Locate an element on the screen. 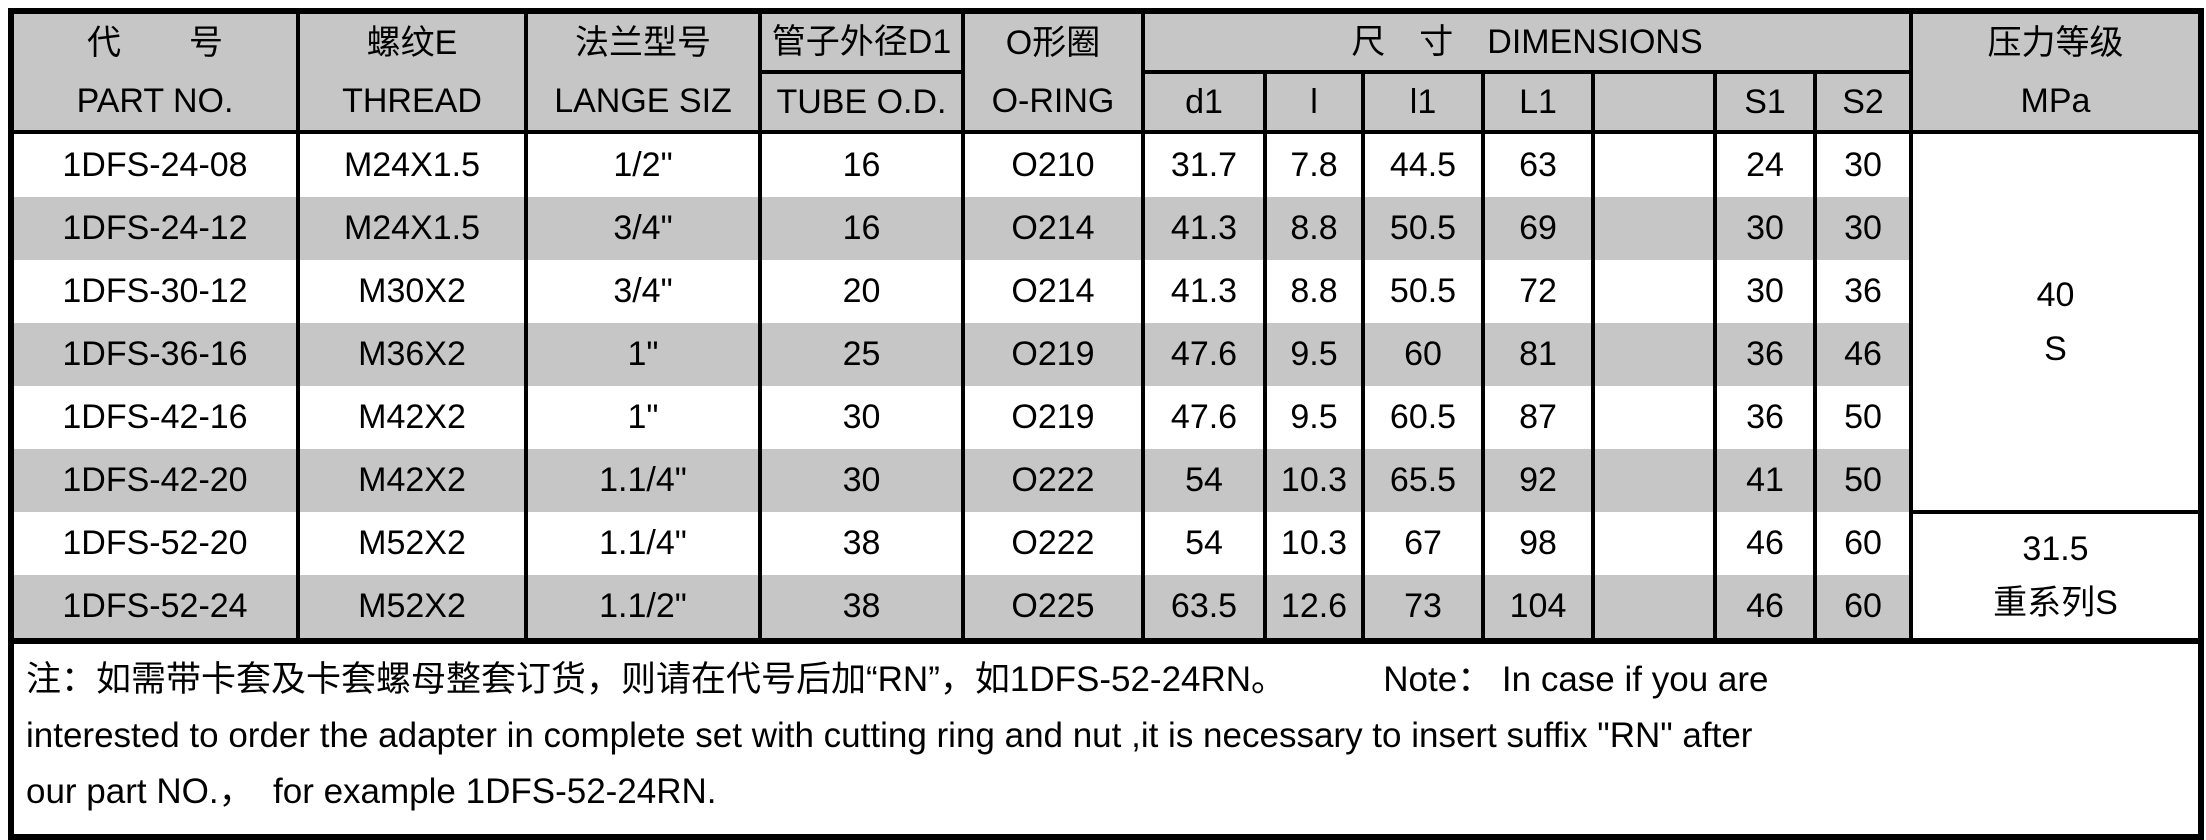 The height and width of the screenshot is (840, 2206). cell-tube_od: 25 is located at coordinates (861, 354).